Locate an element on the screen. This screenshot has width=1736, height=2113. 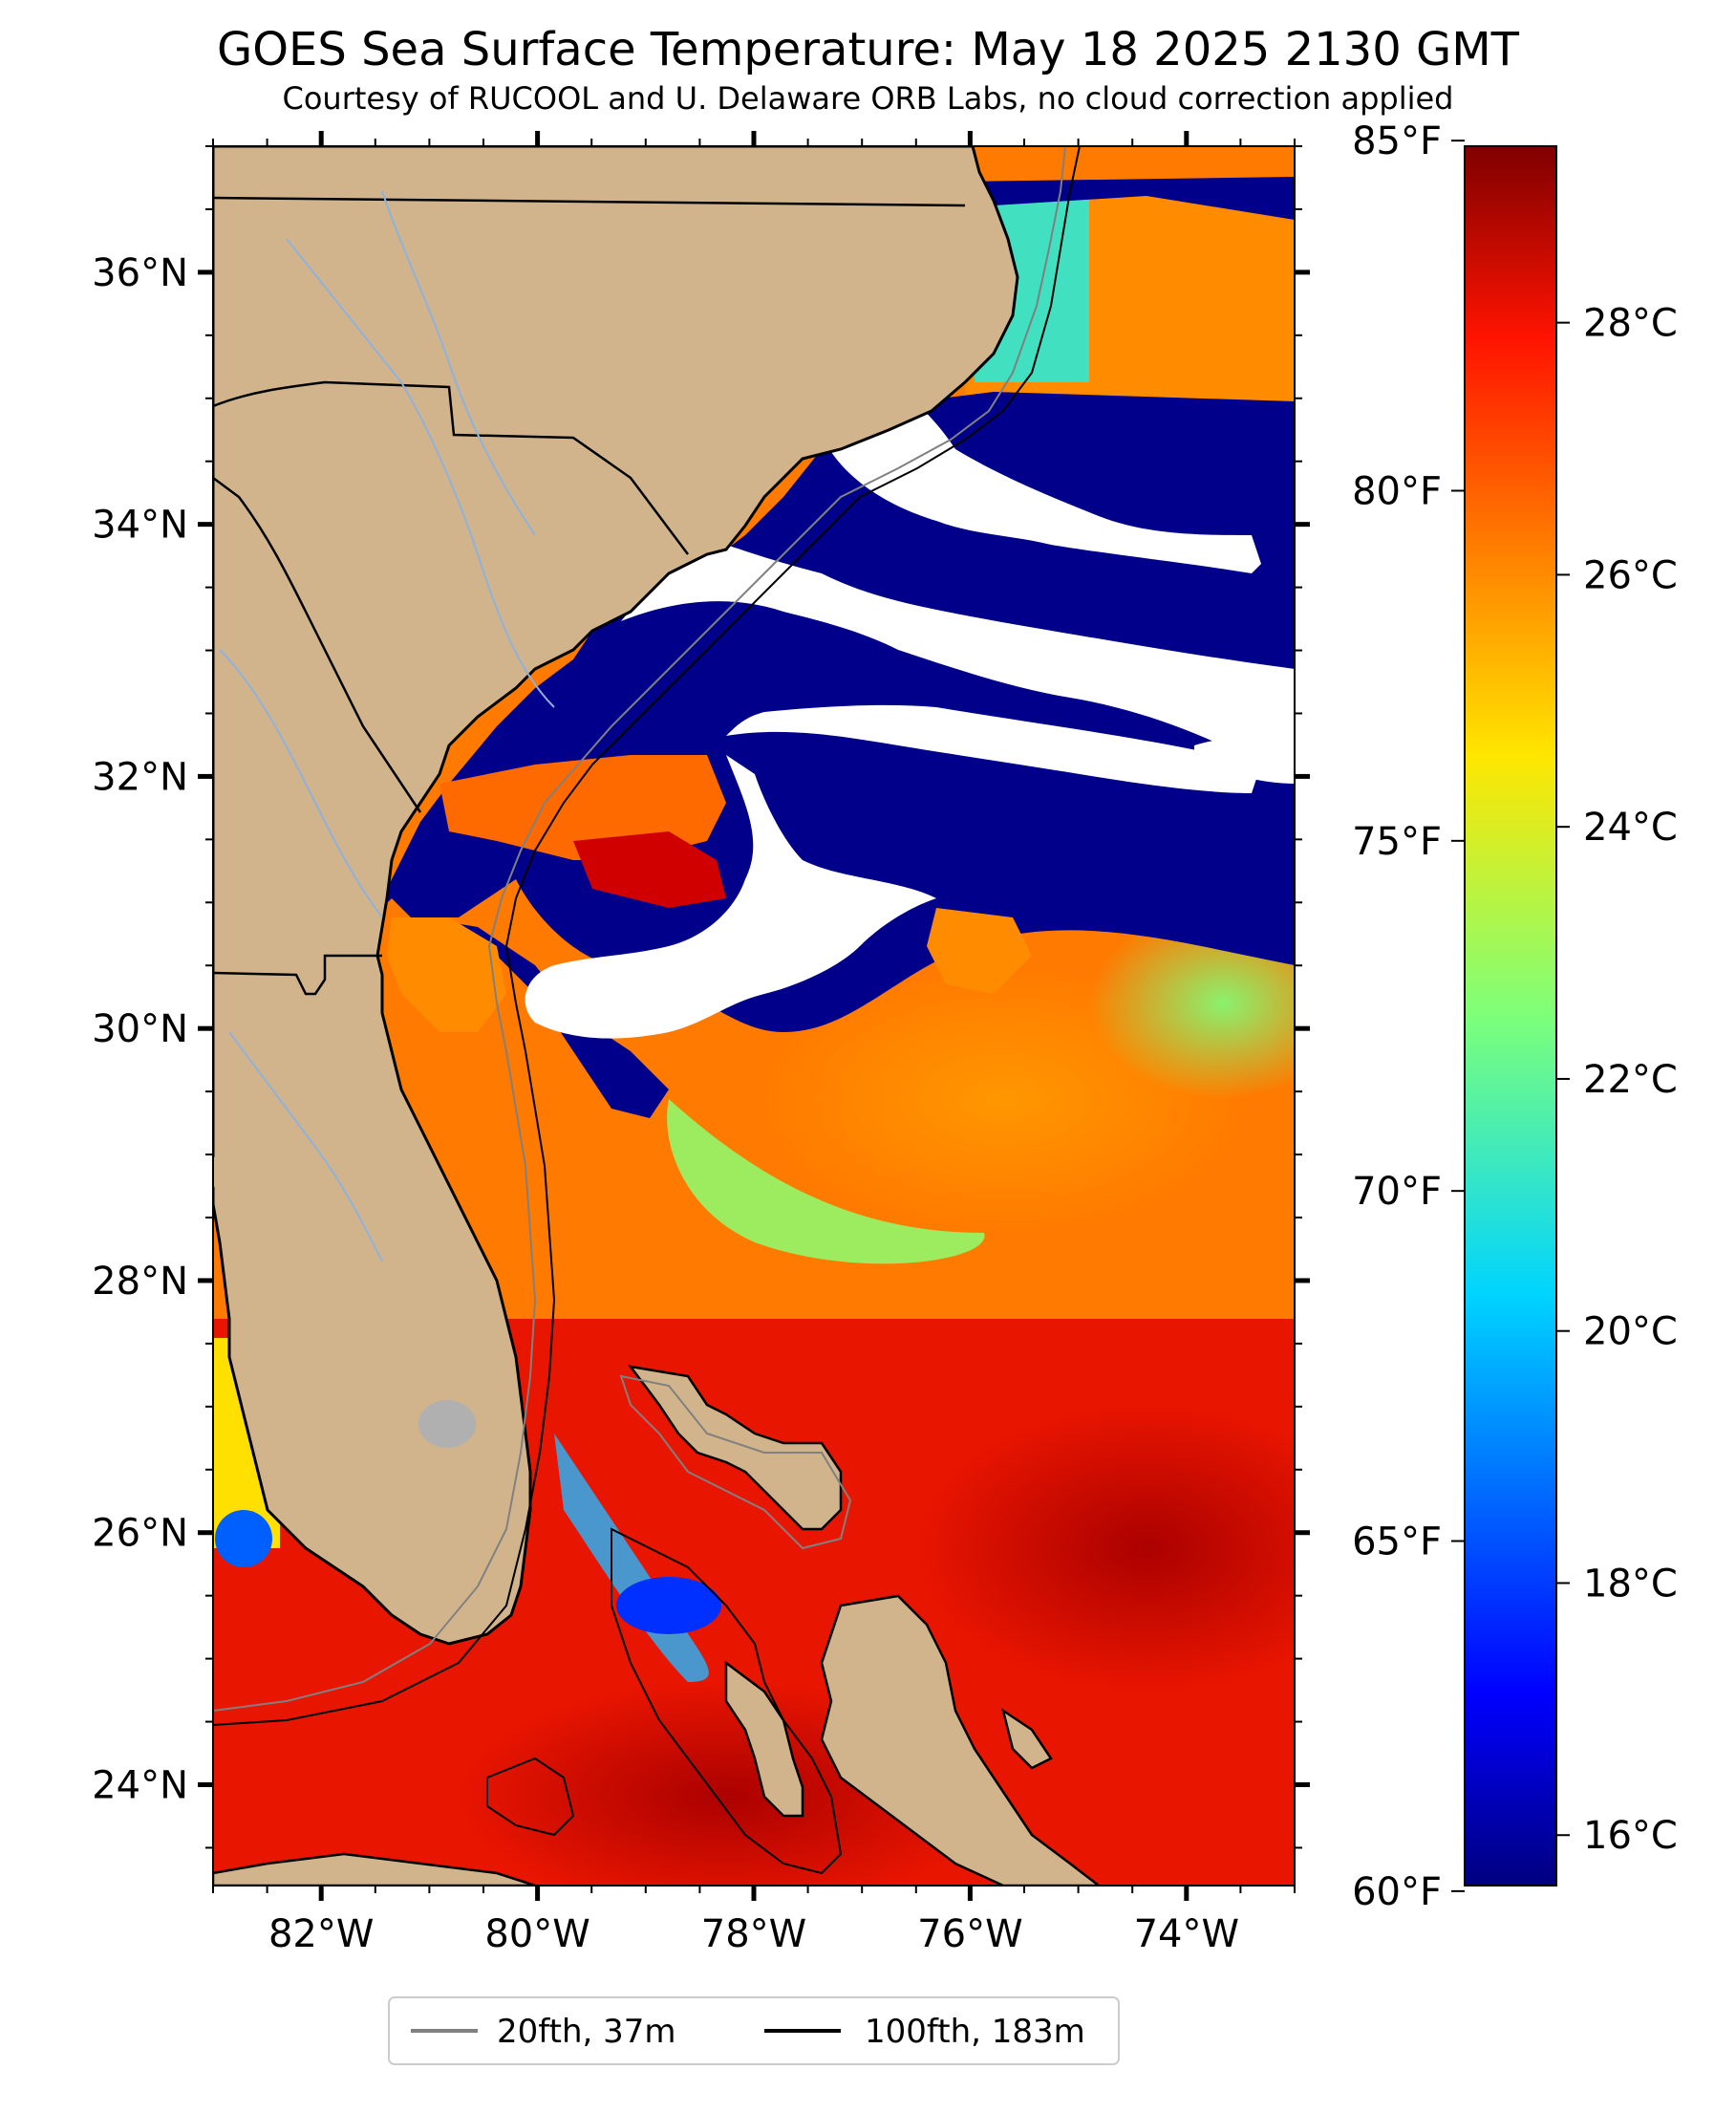
lon-tick-label: 78°W is located at coordinates (753, 1934).